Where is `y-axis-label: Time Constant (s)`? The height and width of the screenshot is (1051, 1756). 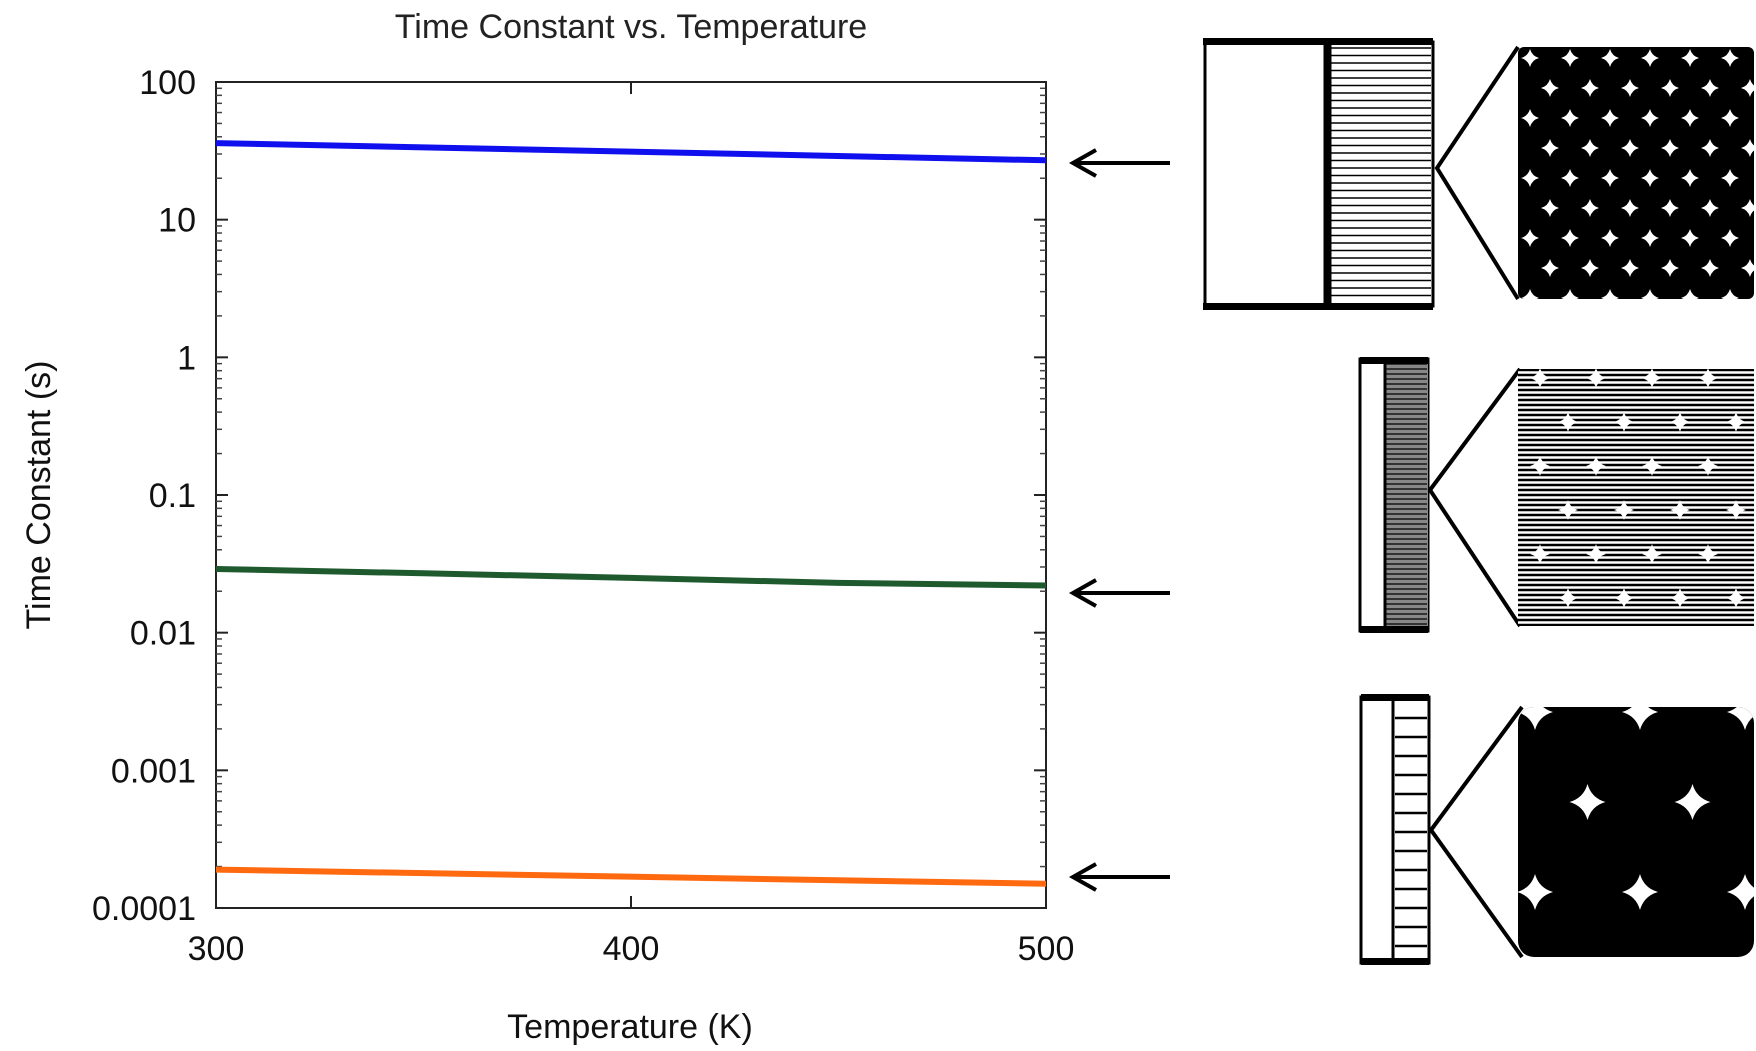
y-axis-label: Time Constant (s) is located at coordinates (39, 495).